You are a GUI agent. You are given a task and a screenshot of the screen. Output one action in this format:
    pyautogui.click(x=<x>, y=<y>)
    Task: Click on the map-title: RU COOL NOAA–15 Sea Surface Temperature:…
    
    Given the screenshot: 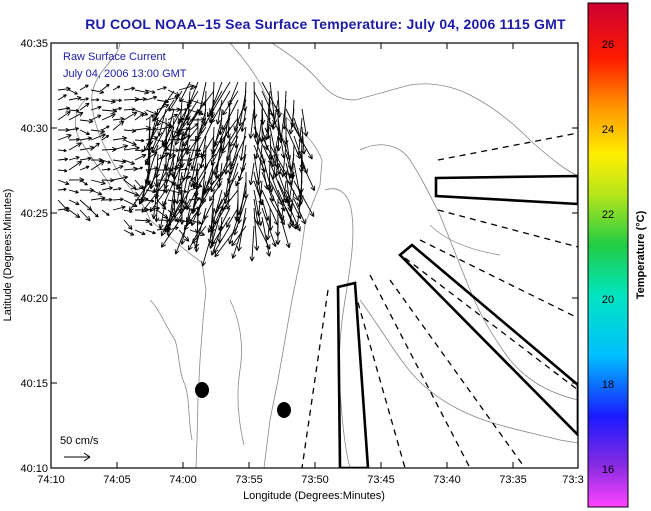 What is the action you would take?
    pyautogui.click(x=325, y=24)
    